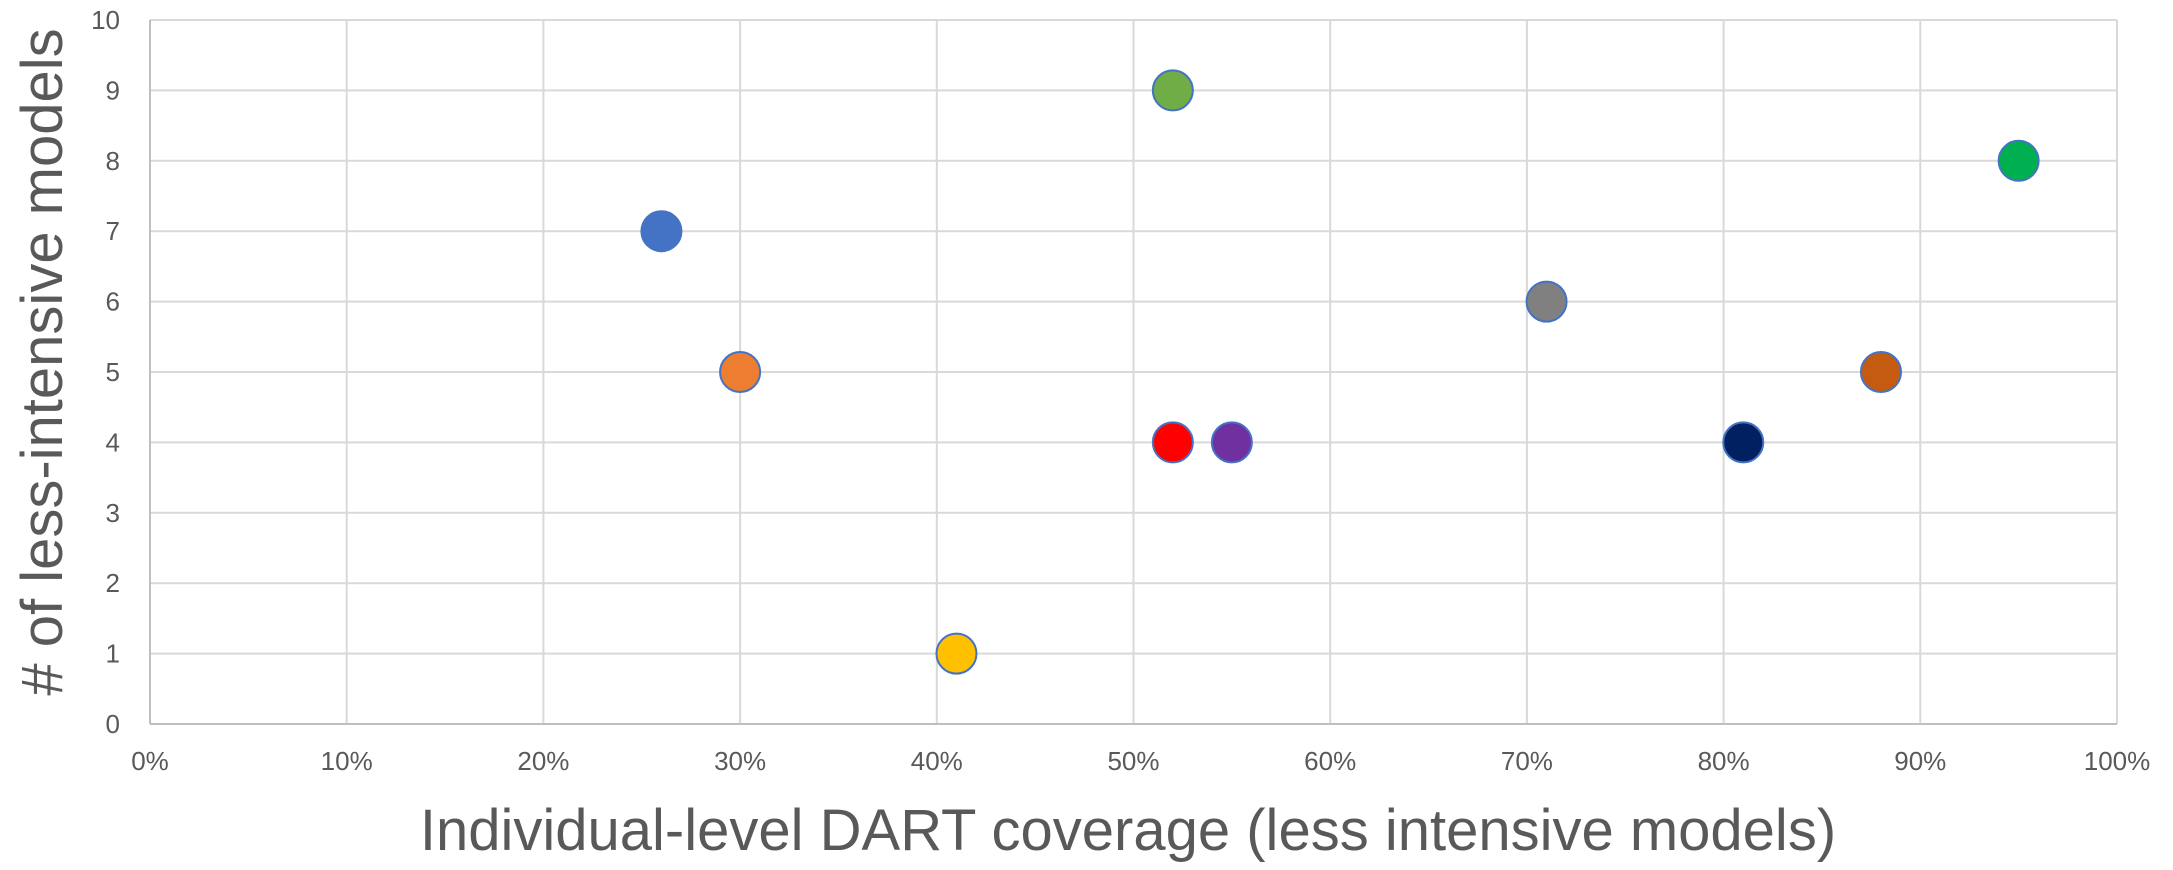  Describe the element at coordinates (150, 761) in the screenshot. I see `x-tick-label: 0%` at that location.